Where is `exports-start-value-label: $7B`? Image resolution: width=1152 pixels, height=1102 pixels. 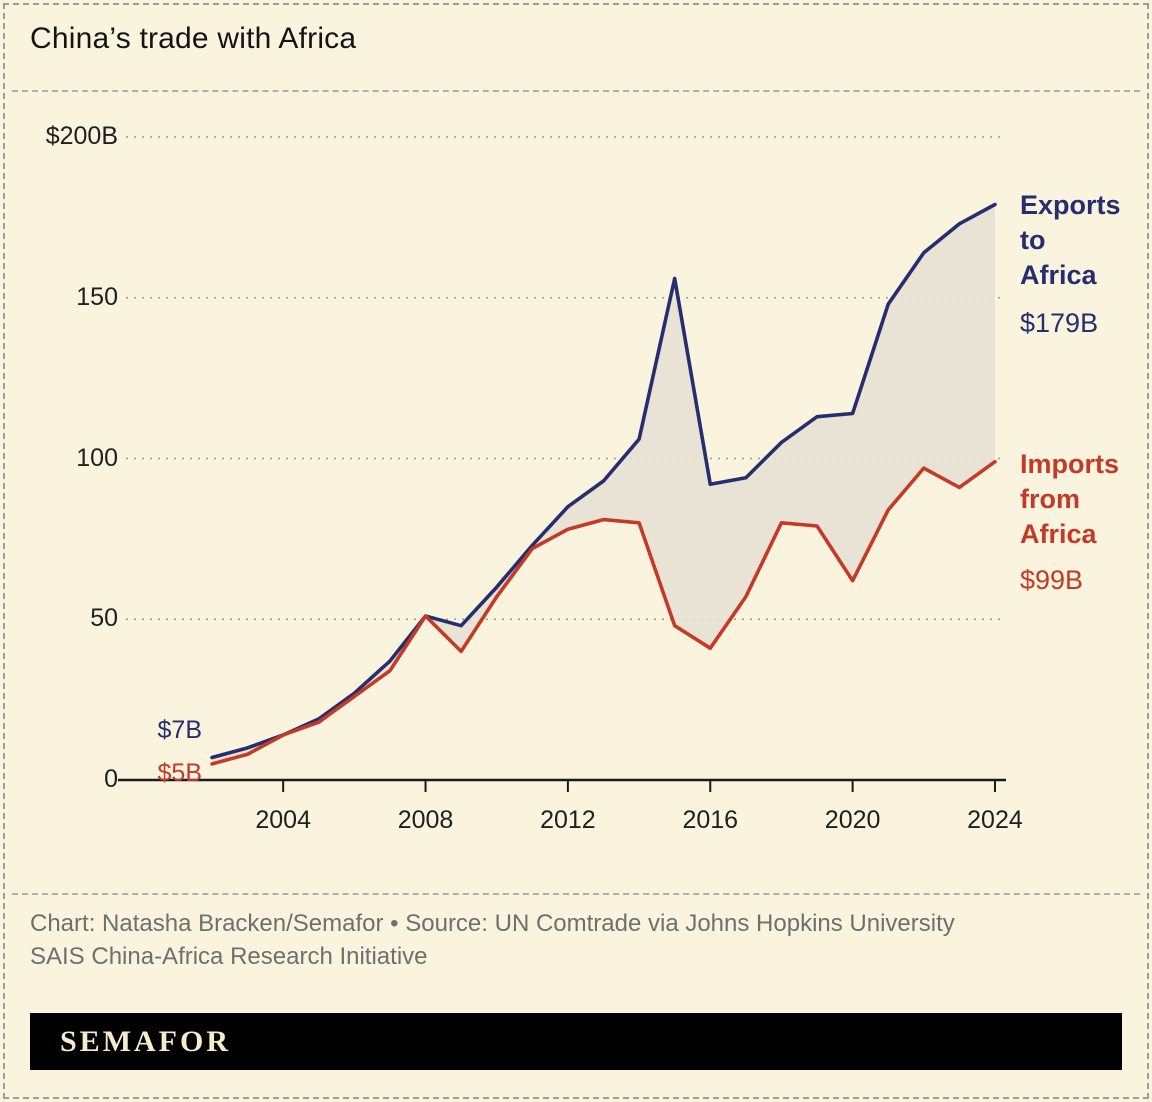 exports-start-value-label: $7B is located at coordinates (179, 730).